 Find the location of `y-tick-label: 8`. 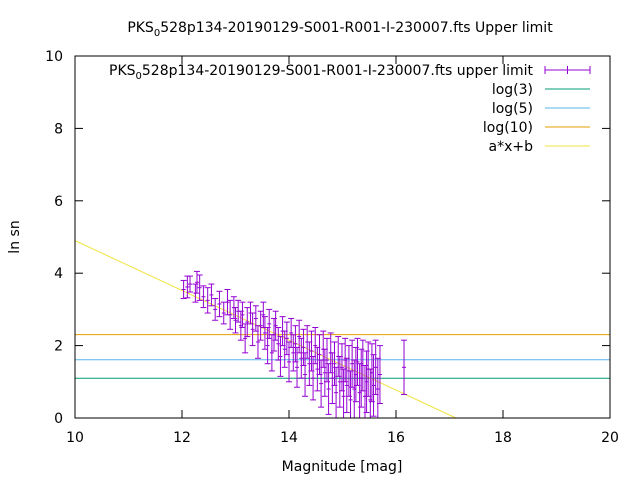

y-tick-label: 8 is located at coordinates (58, 129).